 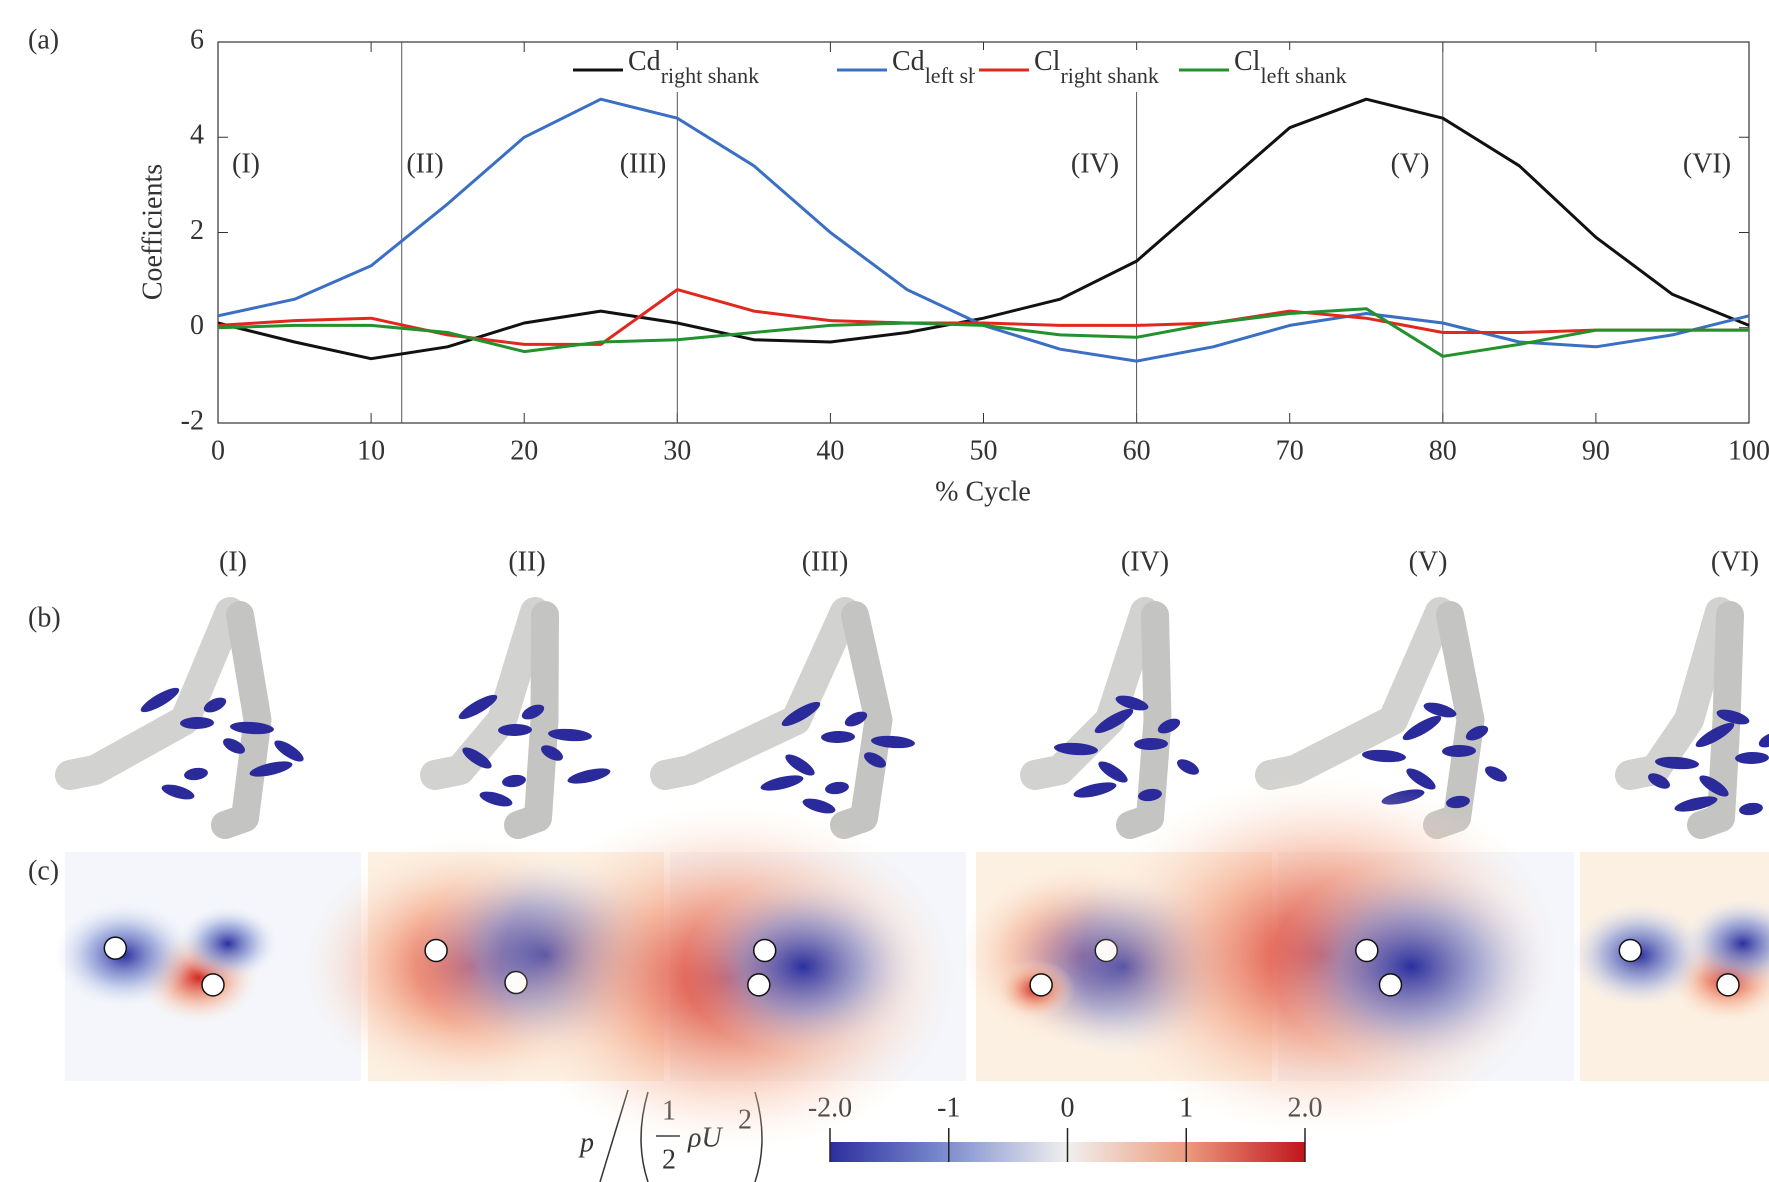 I want to click on x-tick-label: 90, so click(x=1596, y=450).